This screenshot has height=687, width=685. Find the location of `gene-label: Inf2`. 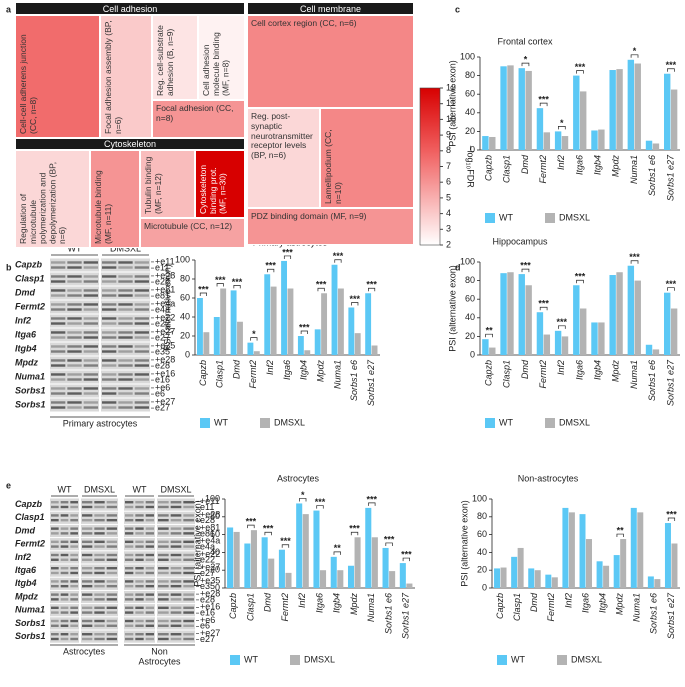

gene-label: Inf2 is located at coordinates (23, 557).